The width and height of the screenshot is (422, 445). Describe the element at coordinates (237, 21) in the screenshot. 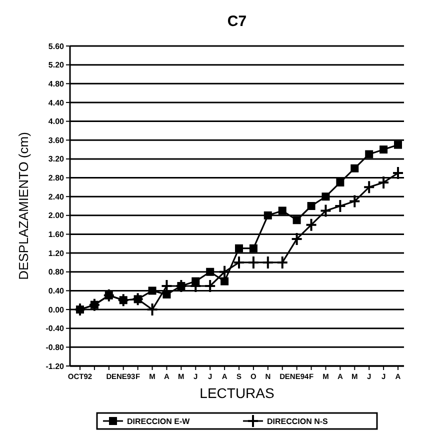

I see `chart-title: C7` at that location.